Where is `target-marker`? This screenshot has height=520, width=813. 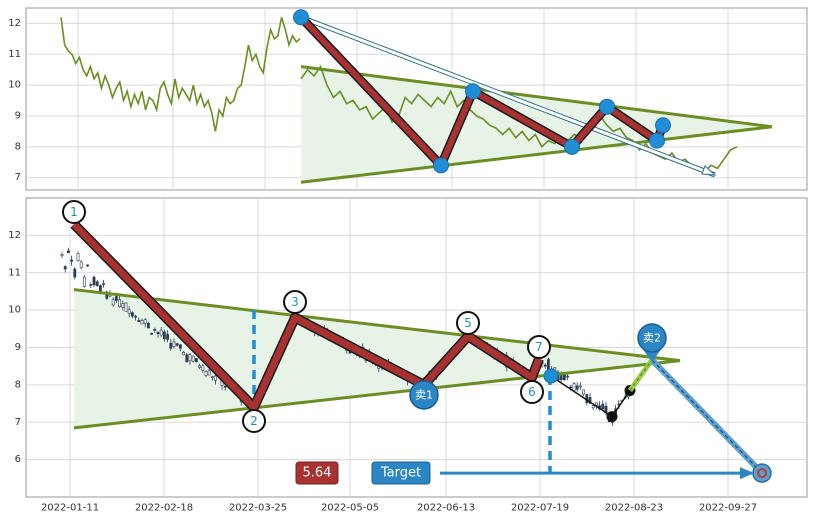
target-marker is located at coordinates (762, 473).